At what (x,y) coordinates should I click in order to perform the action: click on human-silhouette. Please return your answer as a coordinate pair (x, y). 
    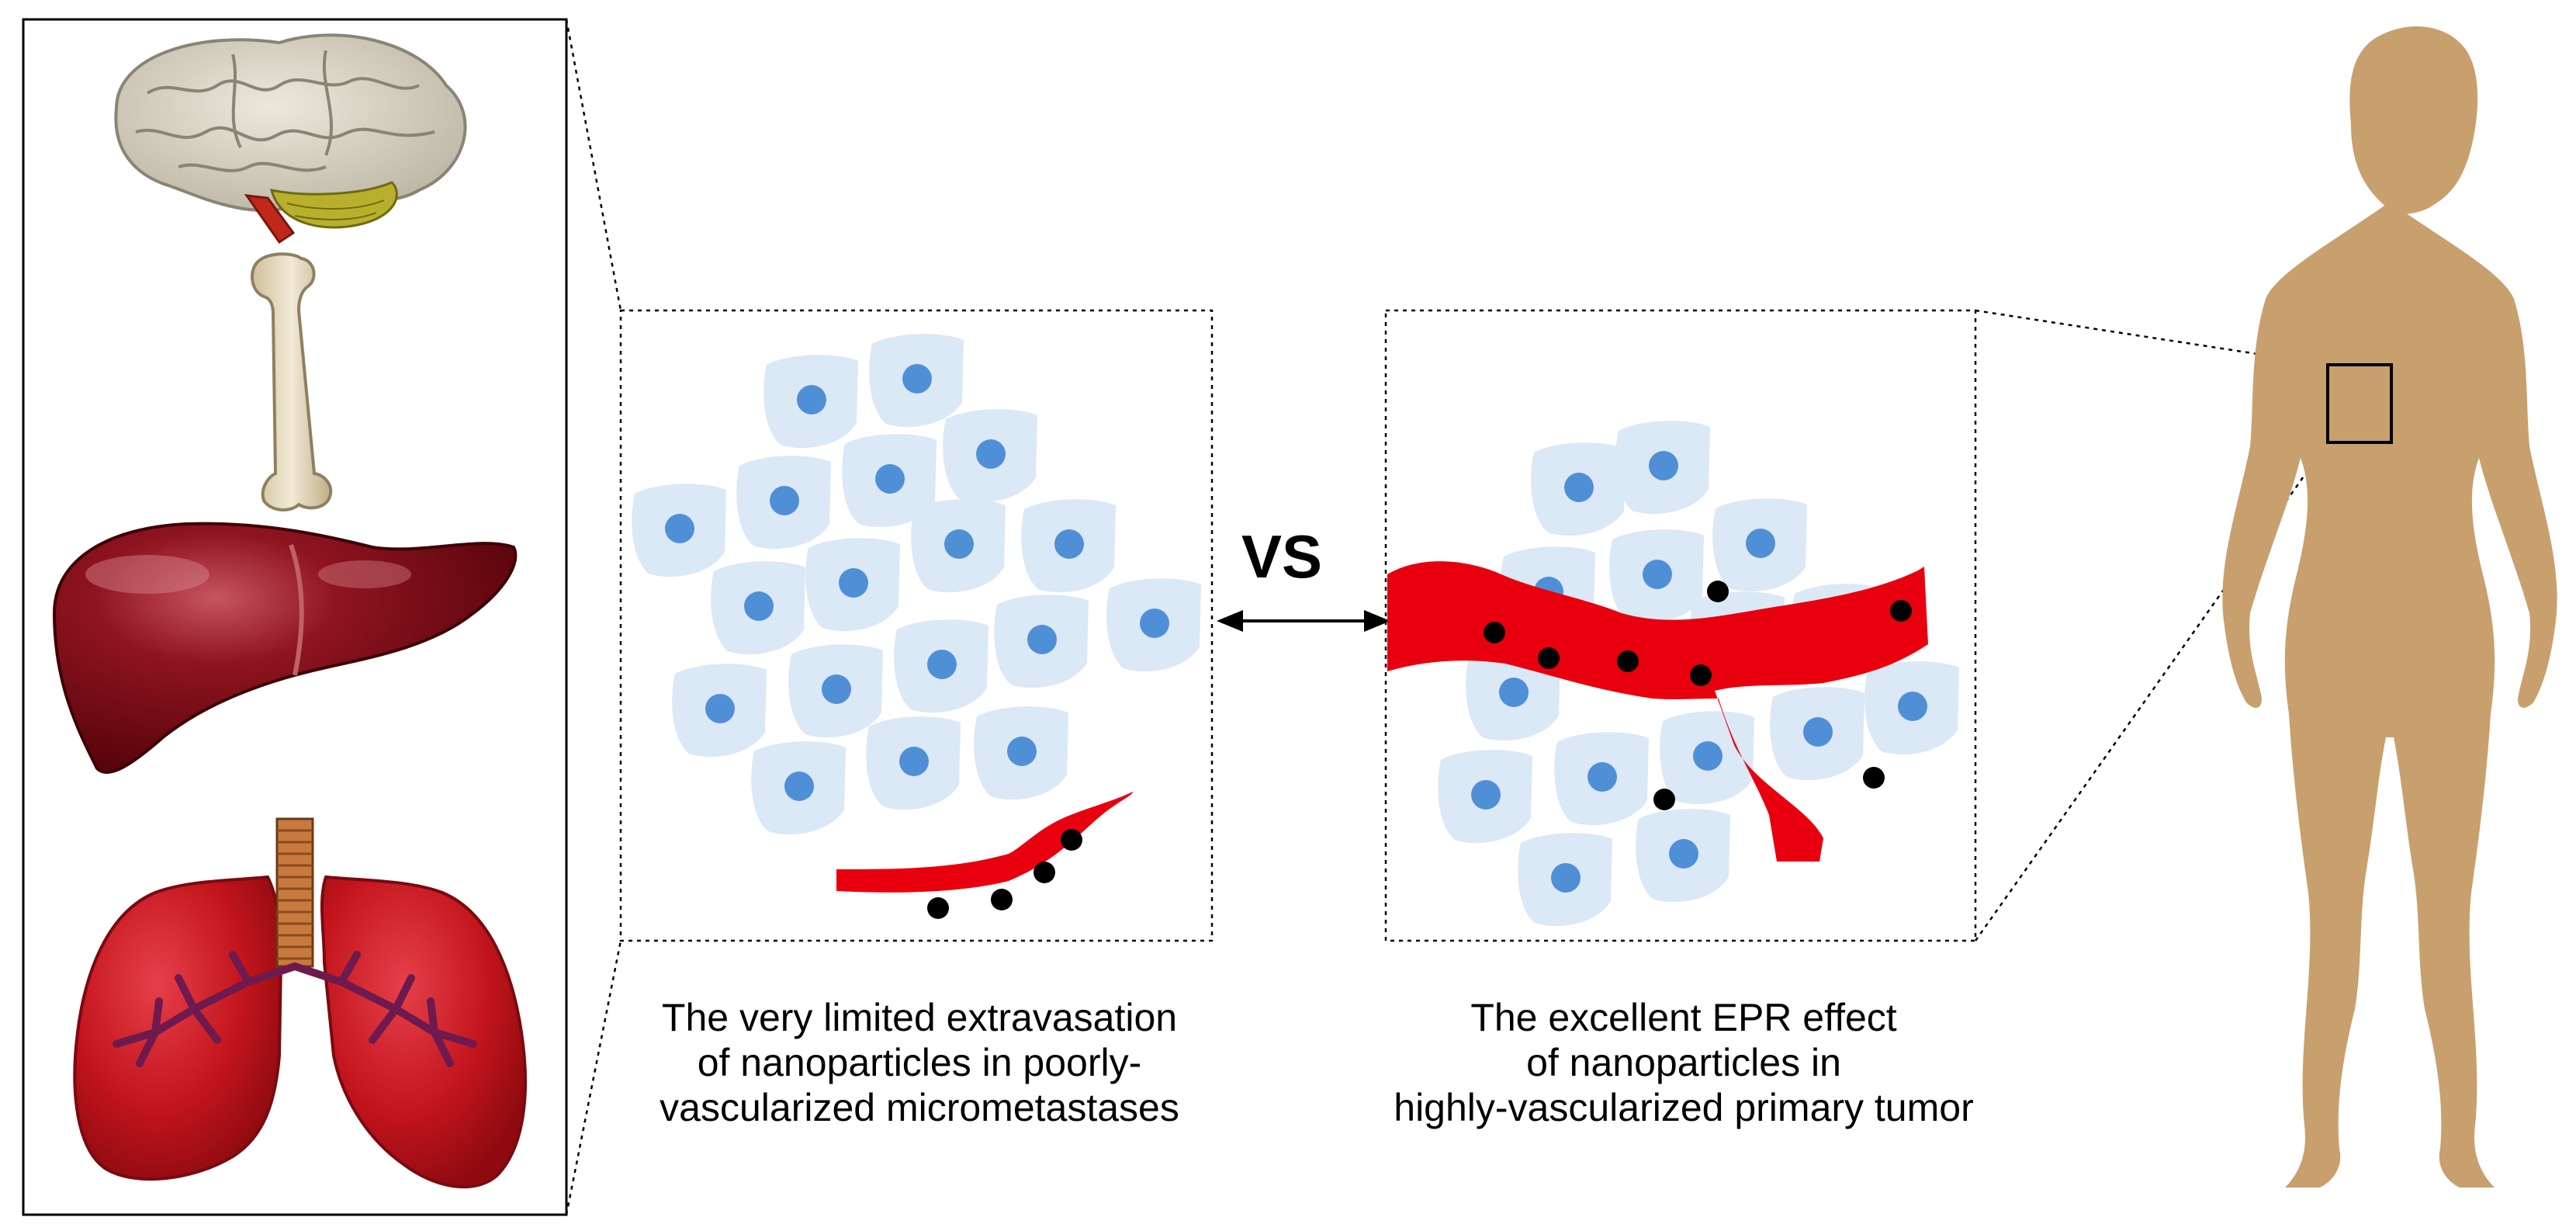
    Looking at the image, I should click on (2389, 607).